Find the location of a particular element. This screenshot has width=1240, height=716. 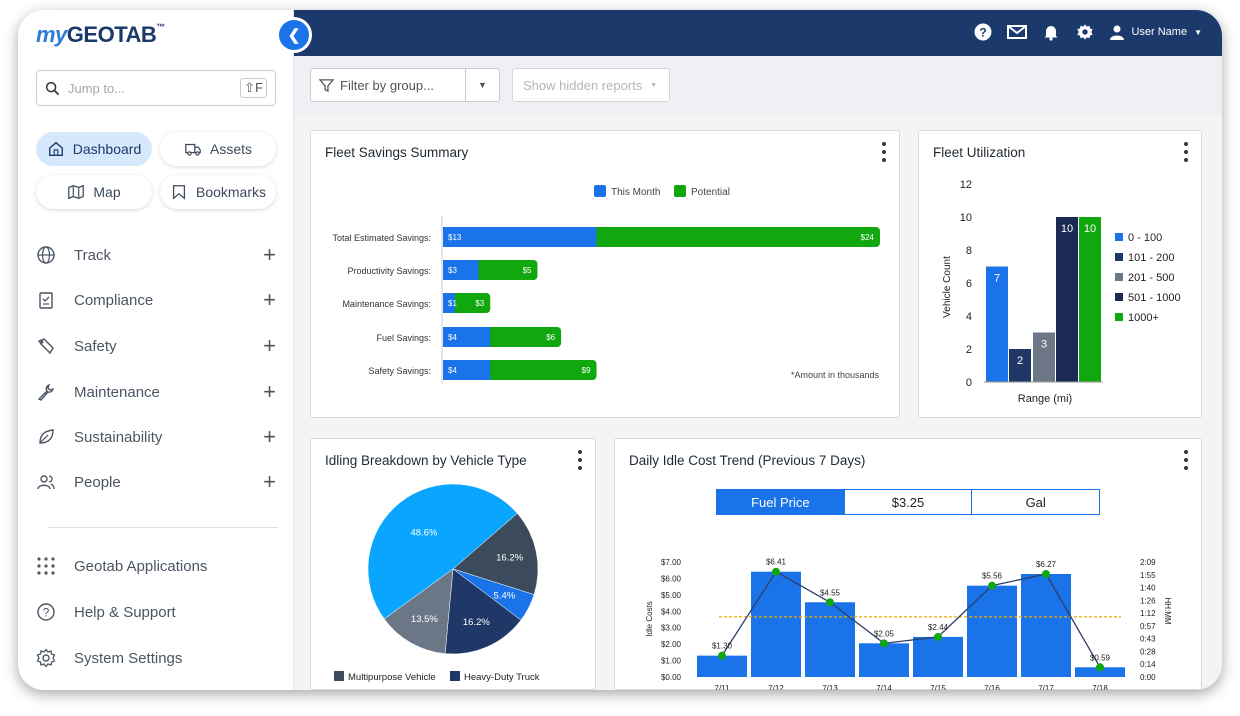

nav-item-help-support: ? Help & Support is located at coordinates (156, 612).